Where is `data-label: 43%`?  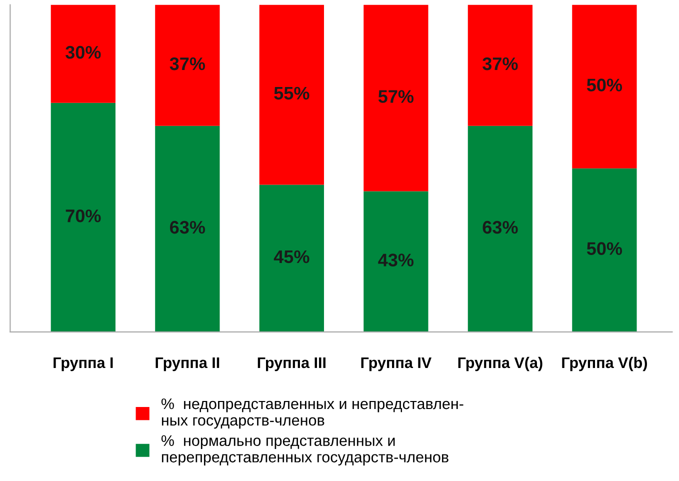
data-label: 43% is located at coordinates (396, 260).